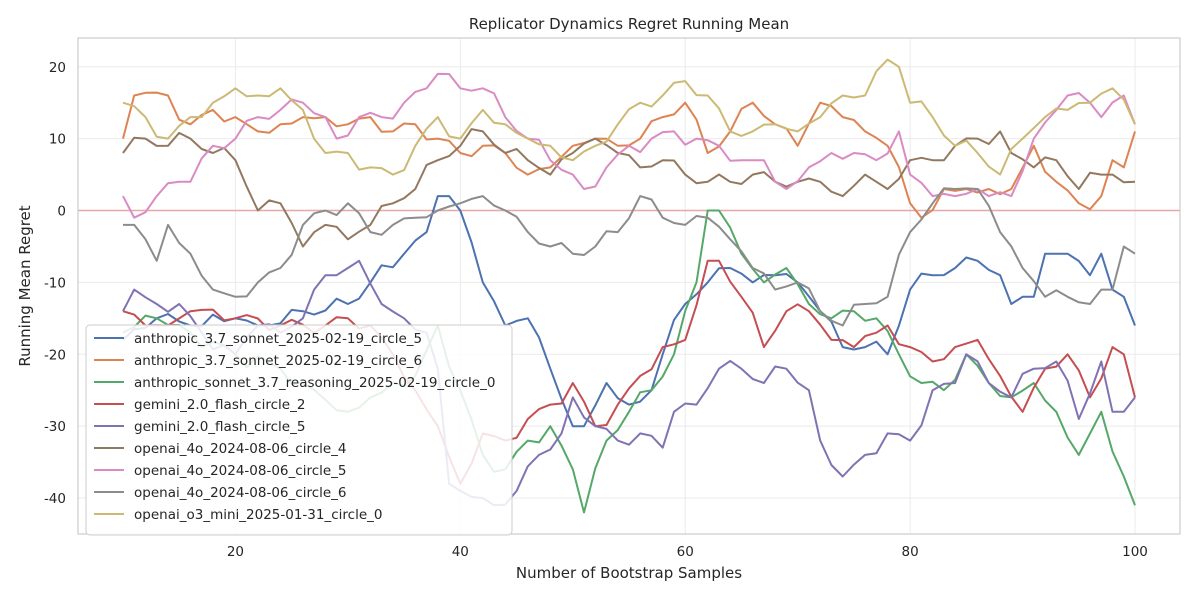 The width and height of the screenshot is (1200, 600). Describe the element at coordinates (460, 552) in the screenshot. I see `x-tick-label: 40` at that location.